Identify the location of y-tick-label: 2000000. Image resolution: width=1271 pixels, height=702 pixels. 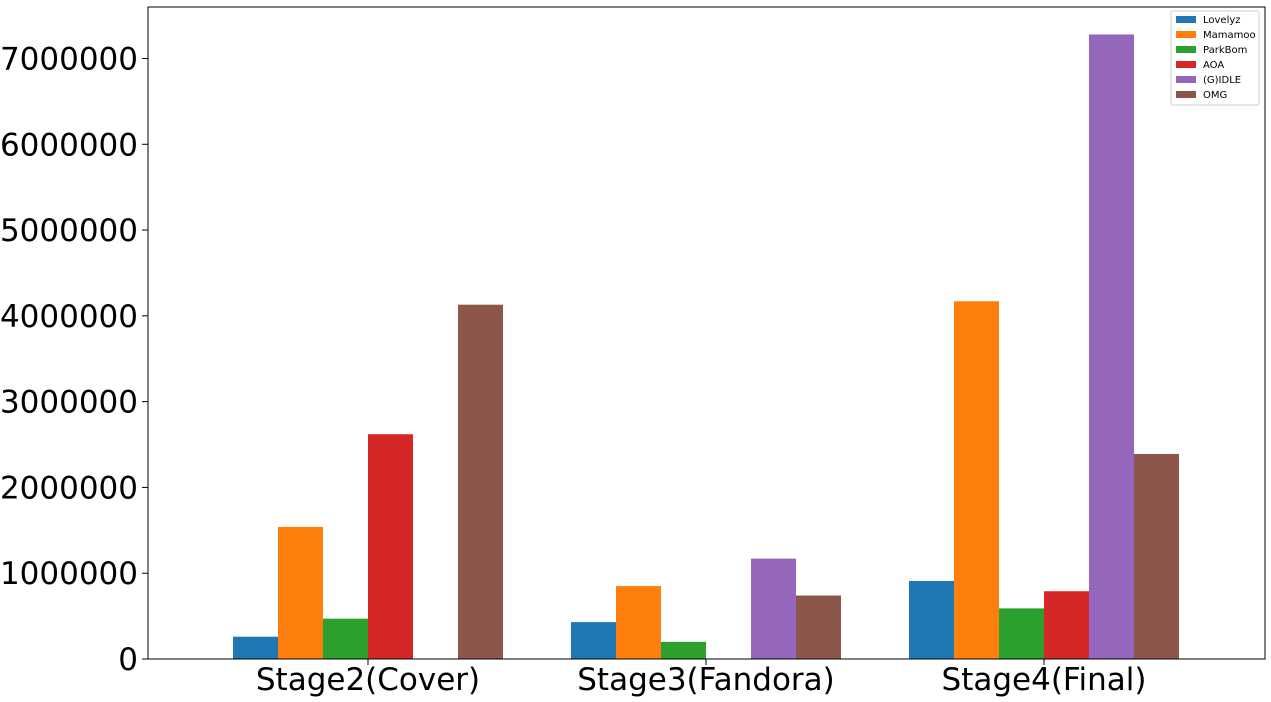
(69, 488).